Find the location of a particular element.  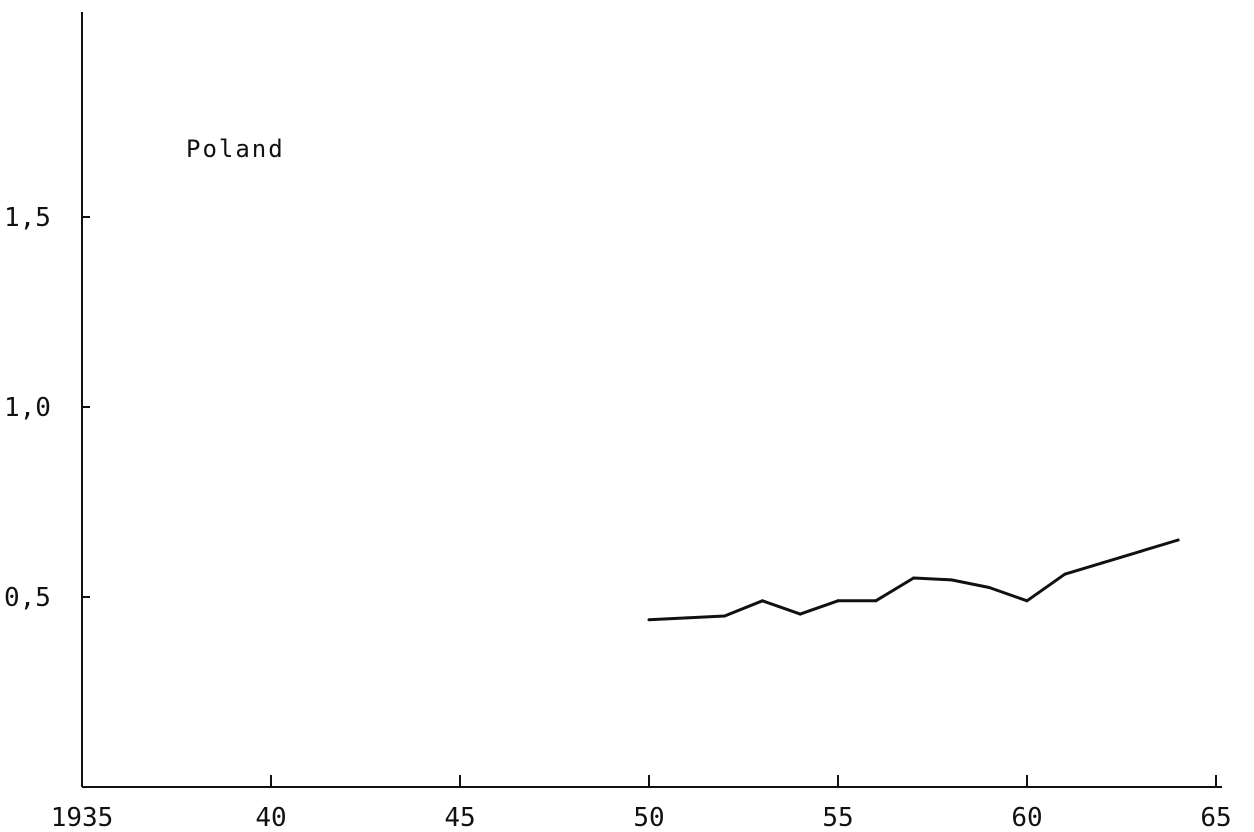

series-line is located at coordinates (913, 580).